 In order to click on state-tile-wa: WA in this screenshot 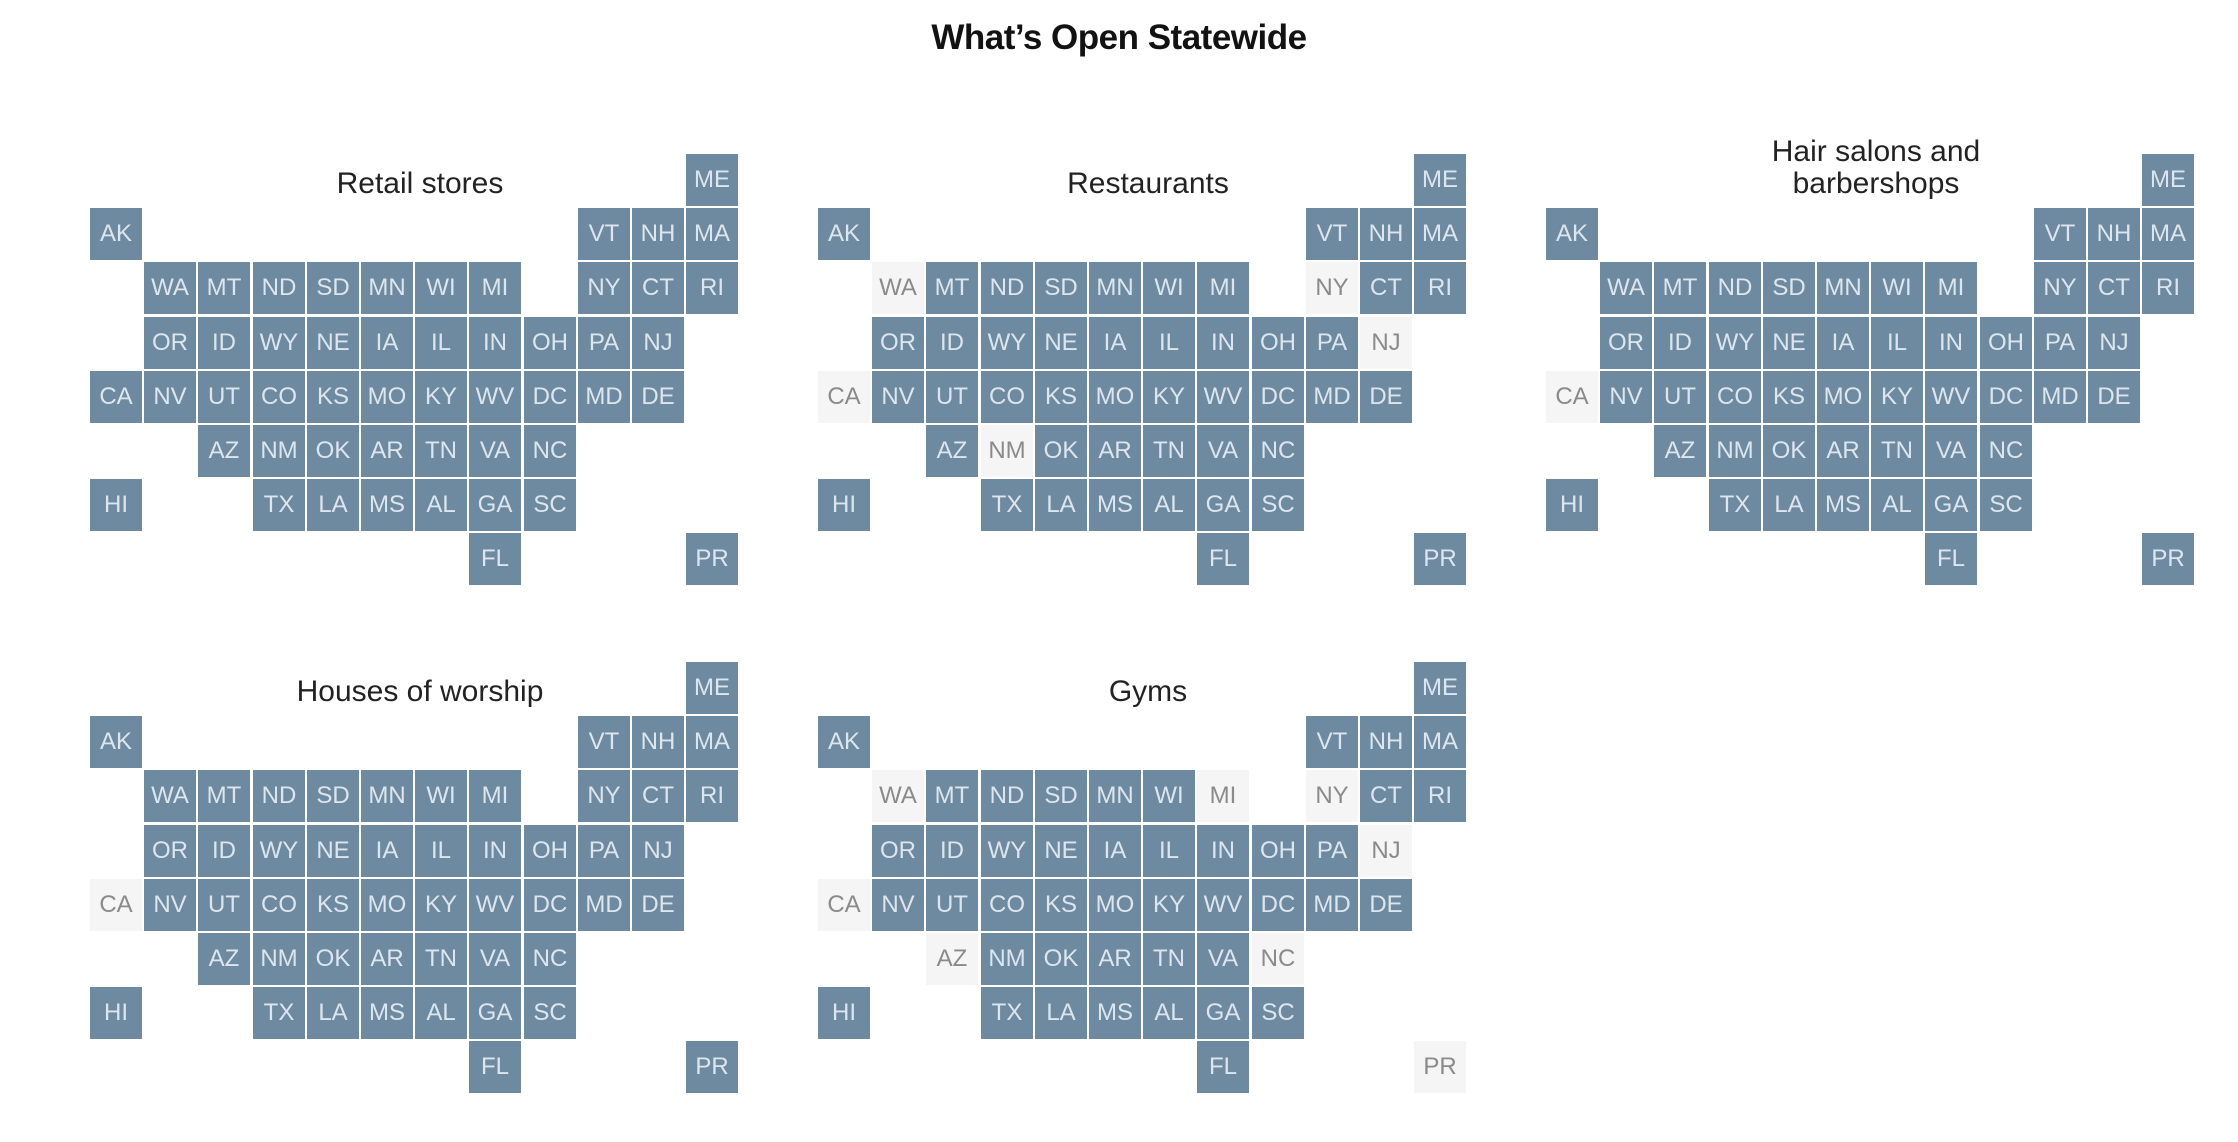, I will do `click(1626, 288)`.